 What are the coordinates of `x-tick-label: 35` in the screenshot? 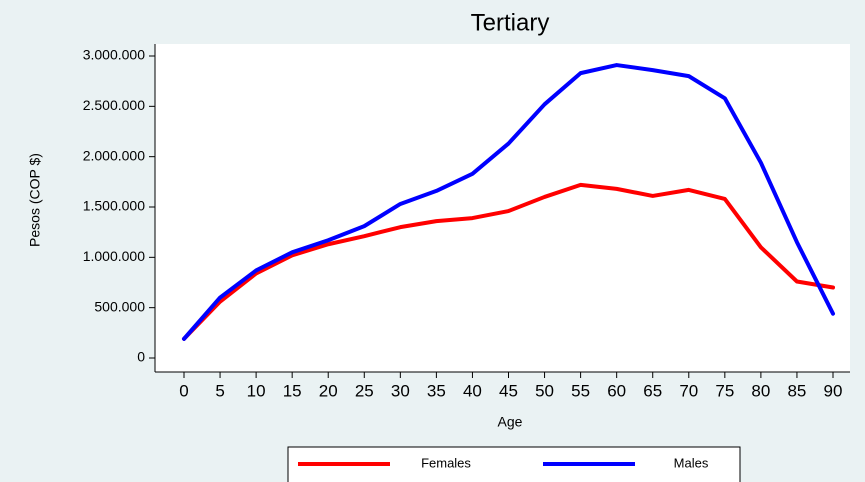 It's located at (436, 390).